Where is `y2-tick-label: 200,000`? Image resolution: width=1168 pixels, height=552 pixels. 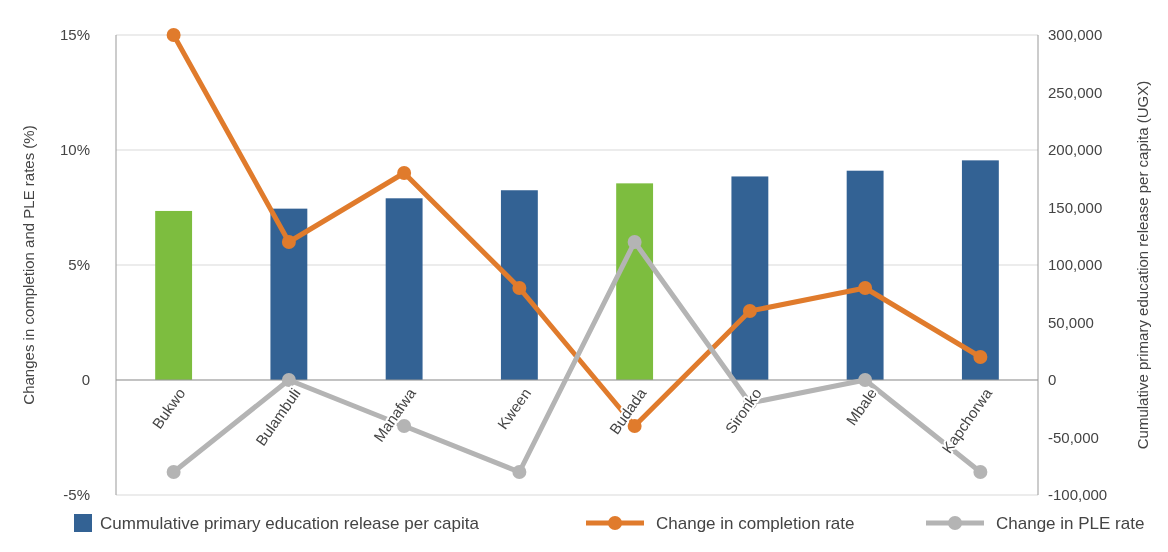
y2-tick-label: 200,000 is located at coordinates (1075, 150).